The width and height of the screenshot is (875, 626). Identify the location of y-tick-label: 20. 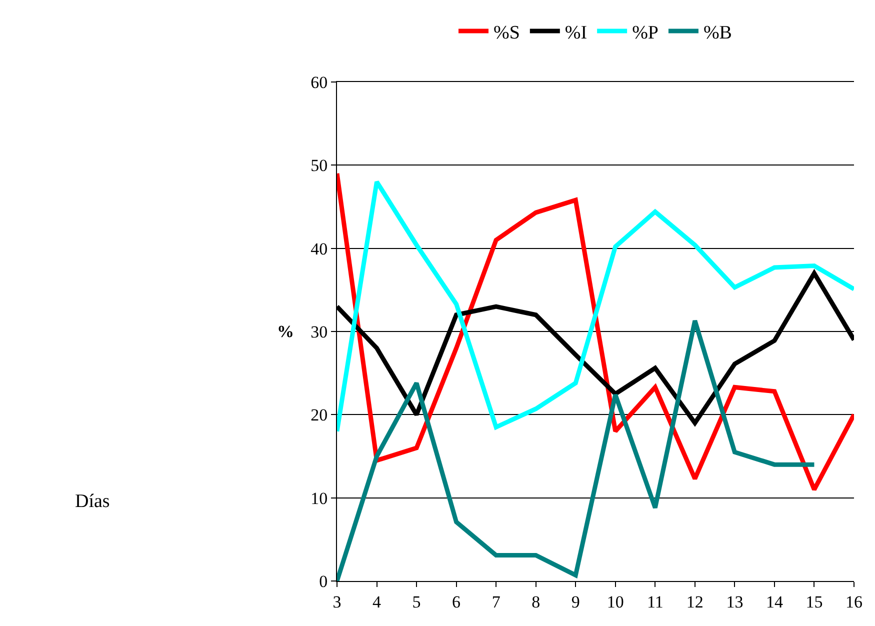
(319, 415).